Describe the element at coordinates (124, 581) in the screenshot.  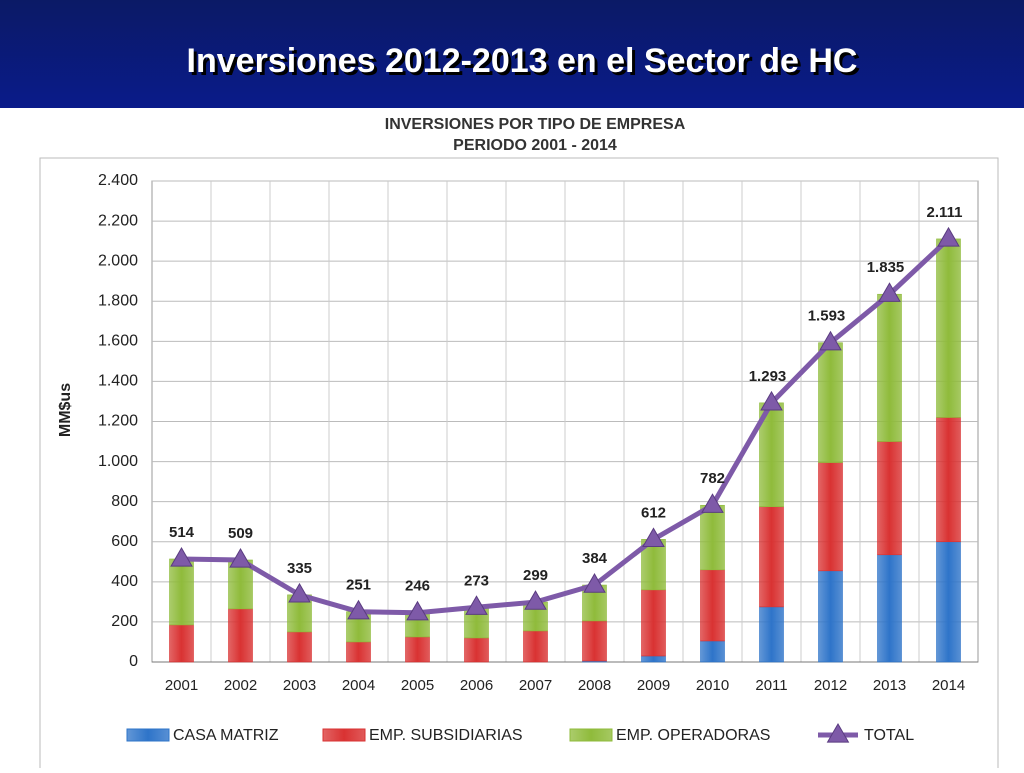
I see `y-tick-label: 400` at that location.